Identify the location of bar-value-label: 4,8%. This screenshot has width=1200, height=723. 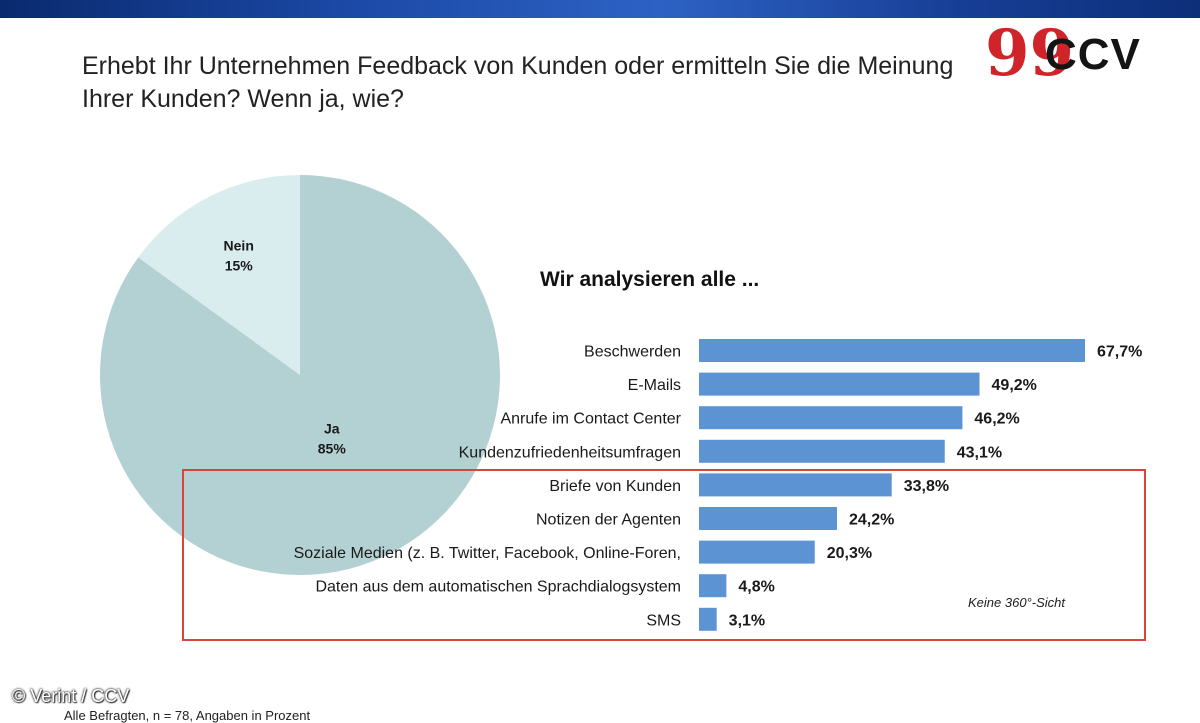
(756, 587).